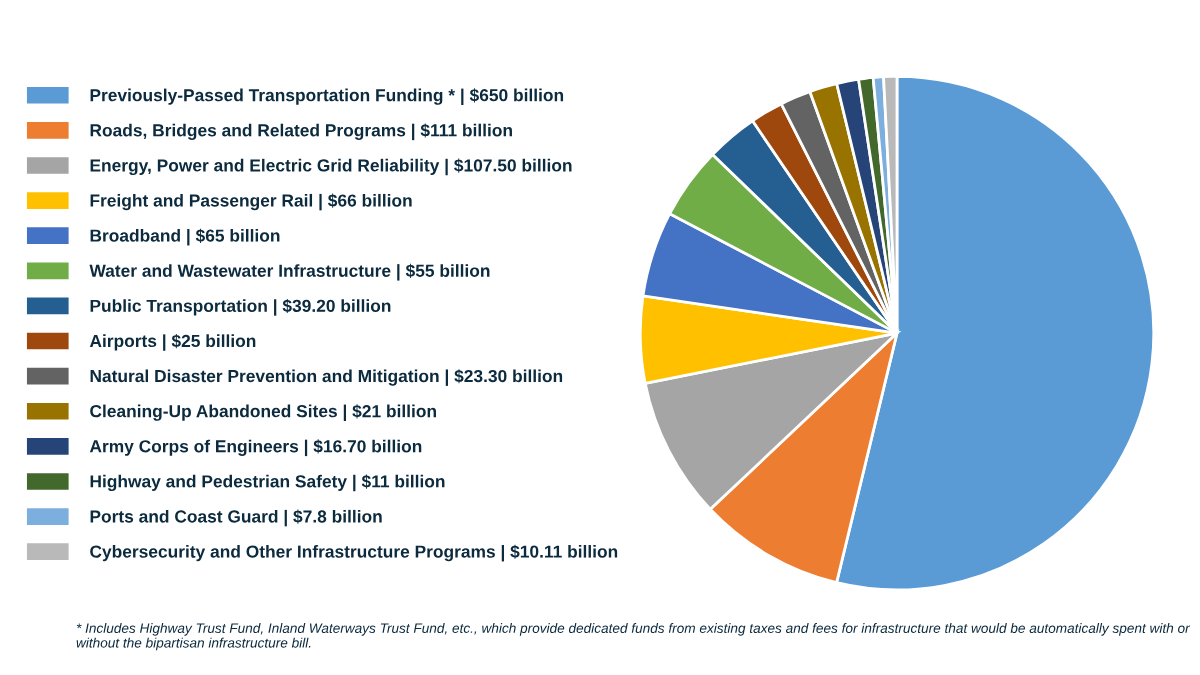 The height and width of the screenshot is (675, 1200). What do you see at coordinates (263, 412) in the screenshot?
I see `legend-label: Cleaning-Up Abandoned Sites | $21 billion` at bounding box center [263, 412].